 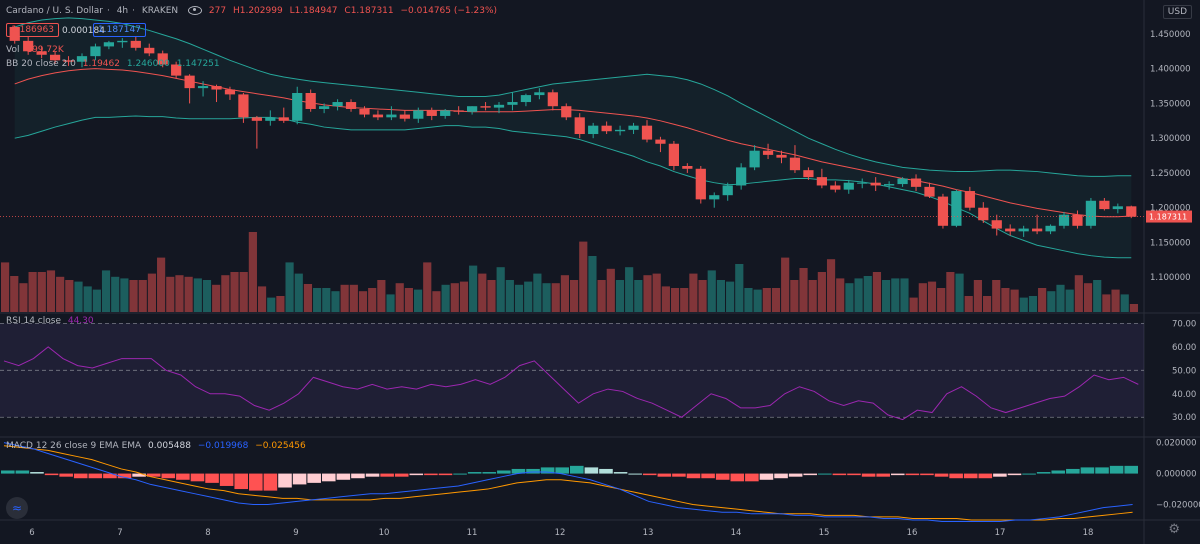 What do you see at coordinates (1177, 12) in the screenshot?
I see `currency-selector: USD` at bounding box center [1177, 12].